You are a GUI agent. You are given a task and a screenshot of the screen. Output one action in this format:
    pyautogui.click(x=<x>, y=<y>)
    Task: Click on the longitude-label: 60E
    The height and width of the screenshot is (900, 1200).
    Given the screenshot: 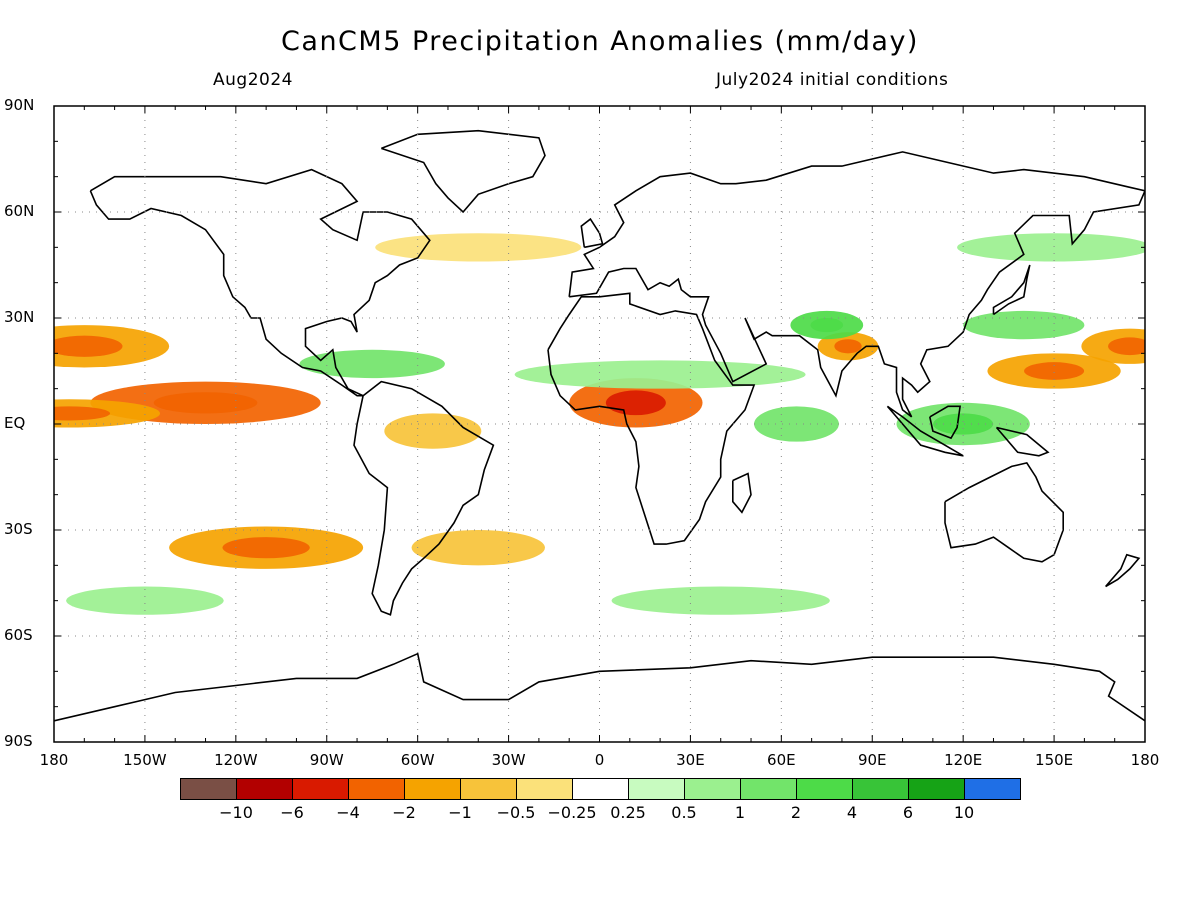 What is the action you would take?
    pyautogui.click(x=781, y=760)
    